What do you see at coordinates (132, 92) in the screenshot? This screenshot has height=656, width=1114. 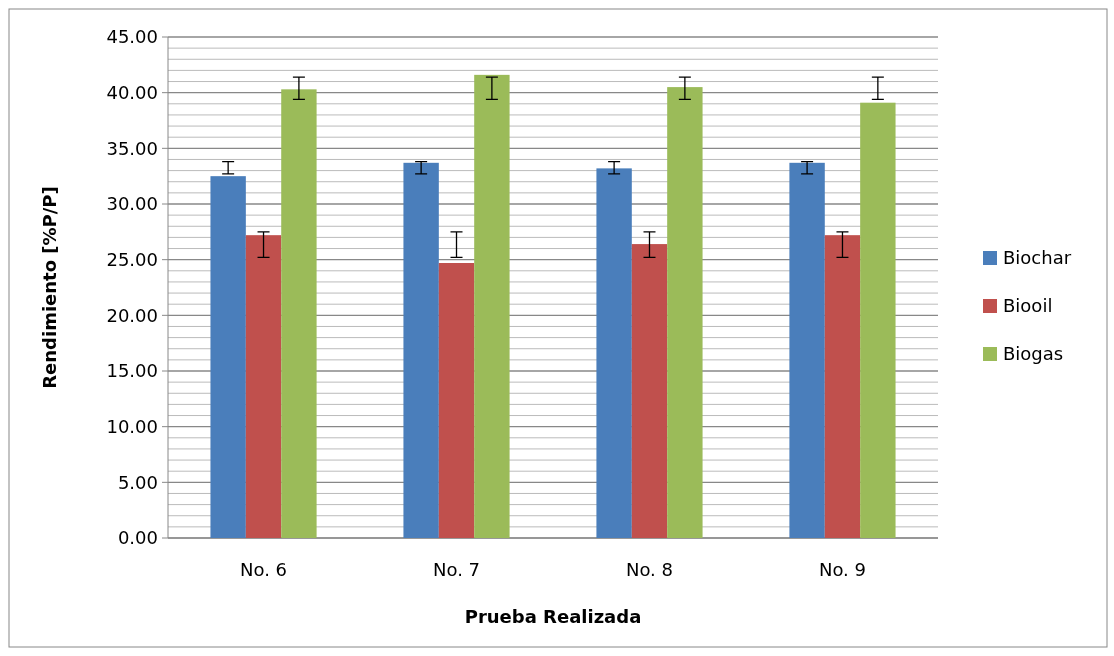 I see `y-tick-label: 40.00` at bounding box center [132, 92].